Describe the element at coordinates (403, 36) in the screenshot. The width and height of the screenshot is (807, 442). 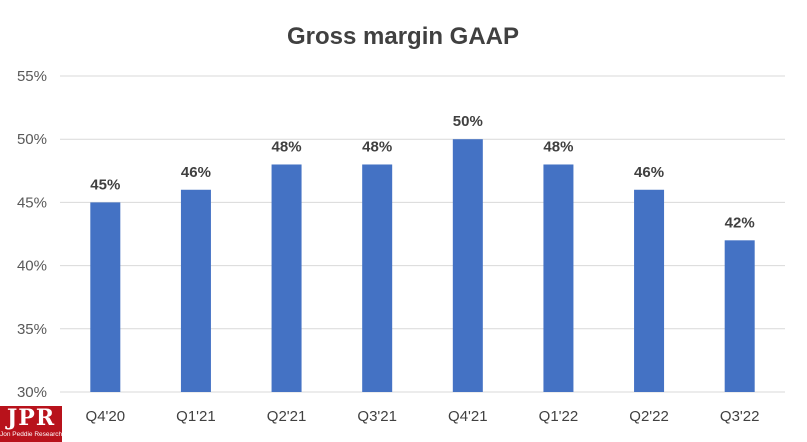
I see `chart-title: Gross margin GAAP` at that location.